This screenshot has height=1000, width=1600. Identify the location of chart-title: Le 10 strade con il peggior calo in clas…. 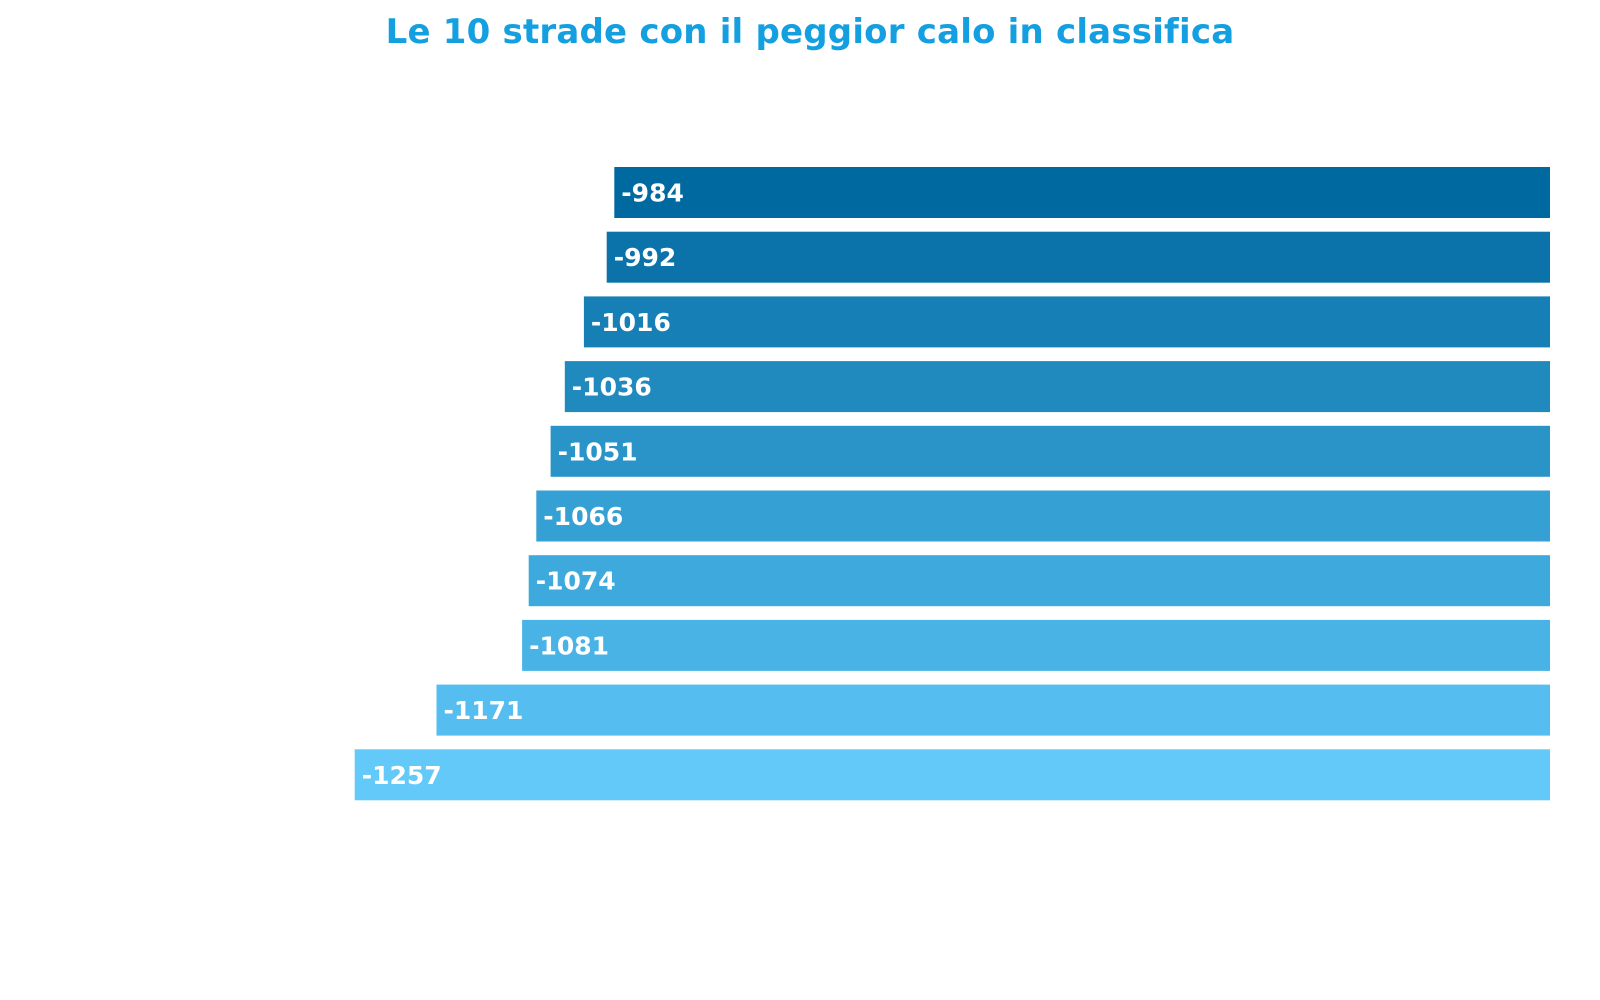
(810, 32).